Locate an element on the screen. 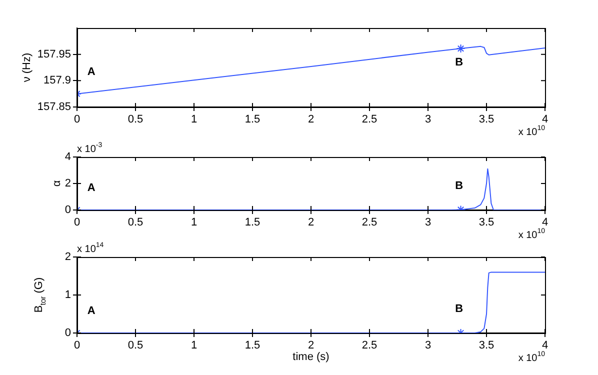 The height and width of the screenshot is (375, 598). y-tick-label: 4 is located at coordinates (67, 157).